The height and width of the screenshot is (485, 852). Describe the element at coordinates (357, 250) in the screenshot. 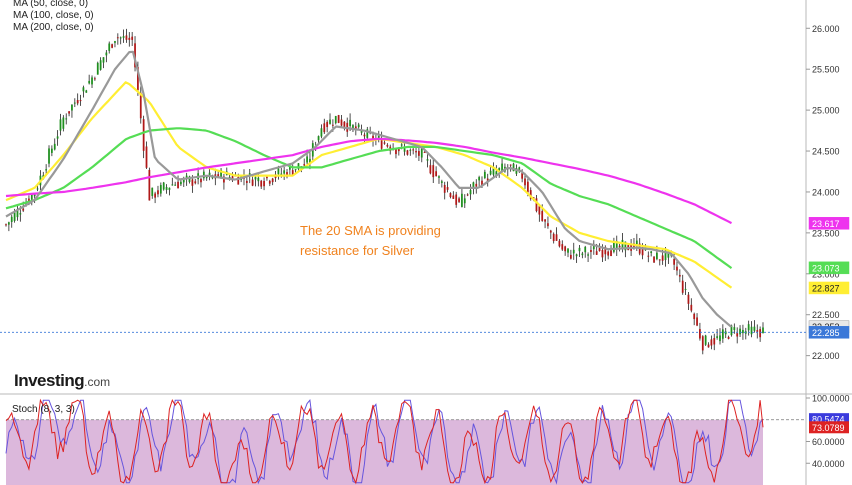

I see `annotation-line-2: resistance for Silver` at that location.